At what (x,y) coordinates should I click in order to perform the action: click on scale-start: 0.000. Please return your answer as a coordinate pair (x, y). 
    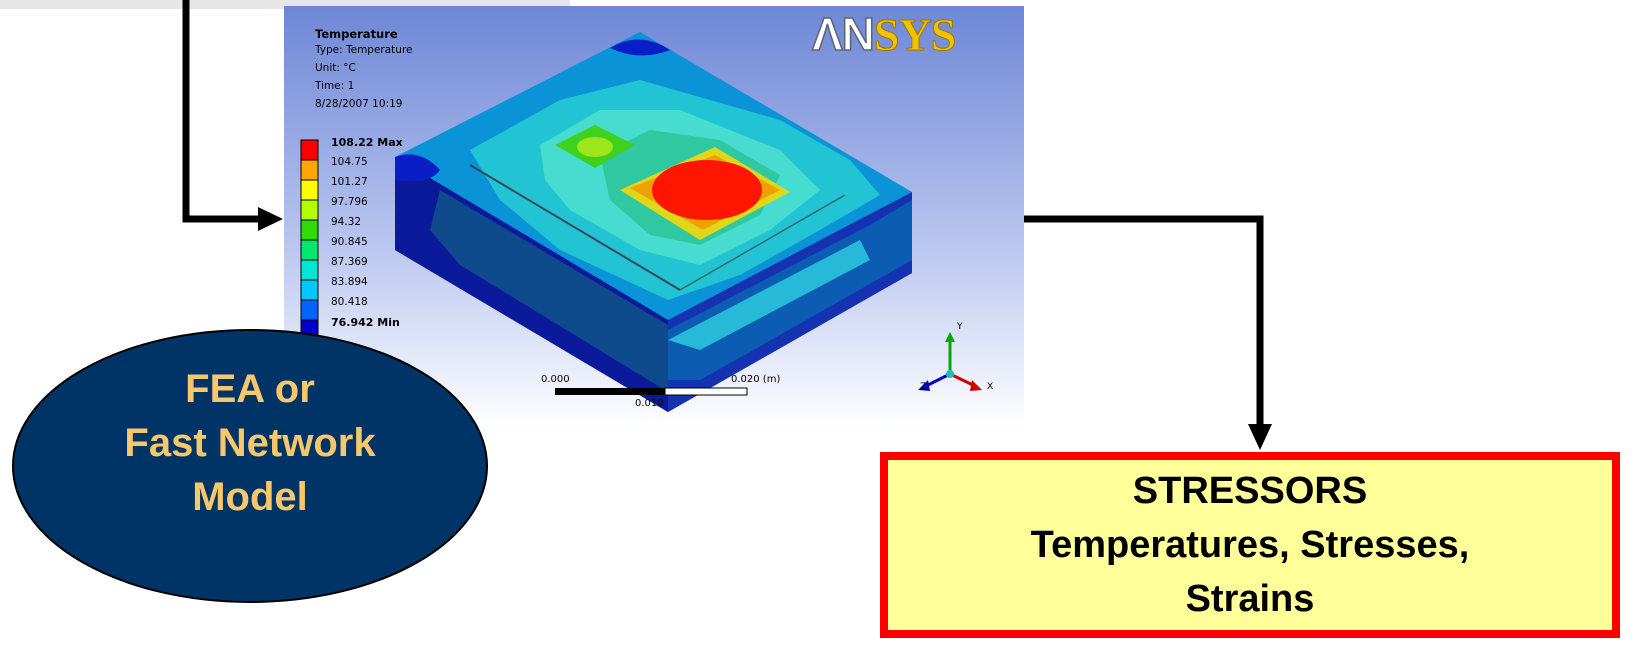
    Looking at the image, I should click on (555, 379).